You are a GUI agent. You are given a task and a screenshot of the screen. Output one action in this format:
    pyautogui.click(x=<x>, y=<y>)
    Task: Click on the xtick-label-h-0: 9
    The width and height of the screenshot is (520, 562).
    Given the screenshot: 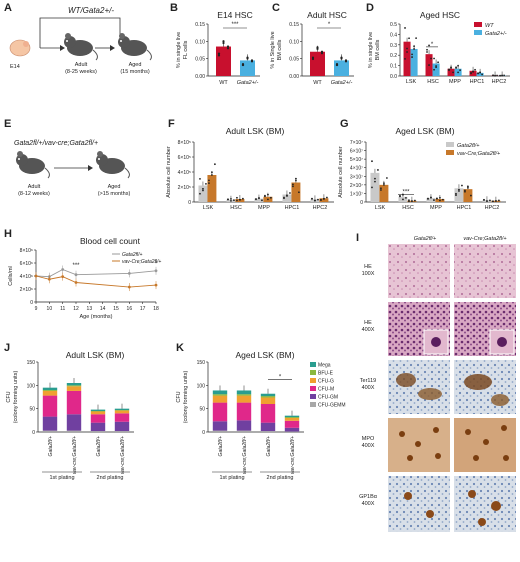 What is the action you would take?
    pyautogui.click(x=36, y=309)
    